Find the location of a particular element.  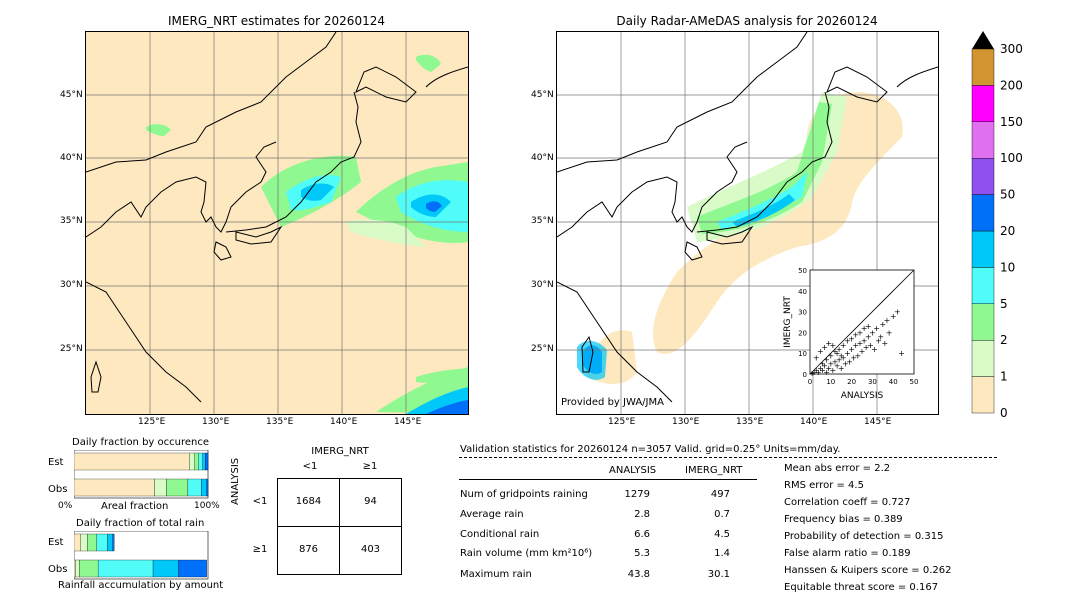

occurrence-bars is located at coordinates (141, 474).